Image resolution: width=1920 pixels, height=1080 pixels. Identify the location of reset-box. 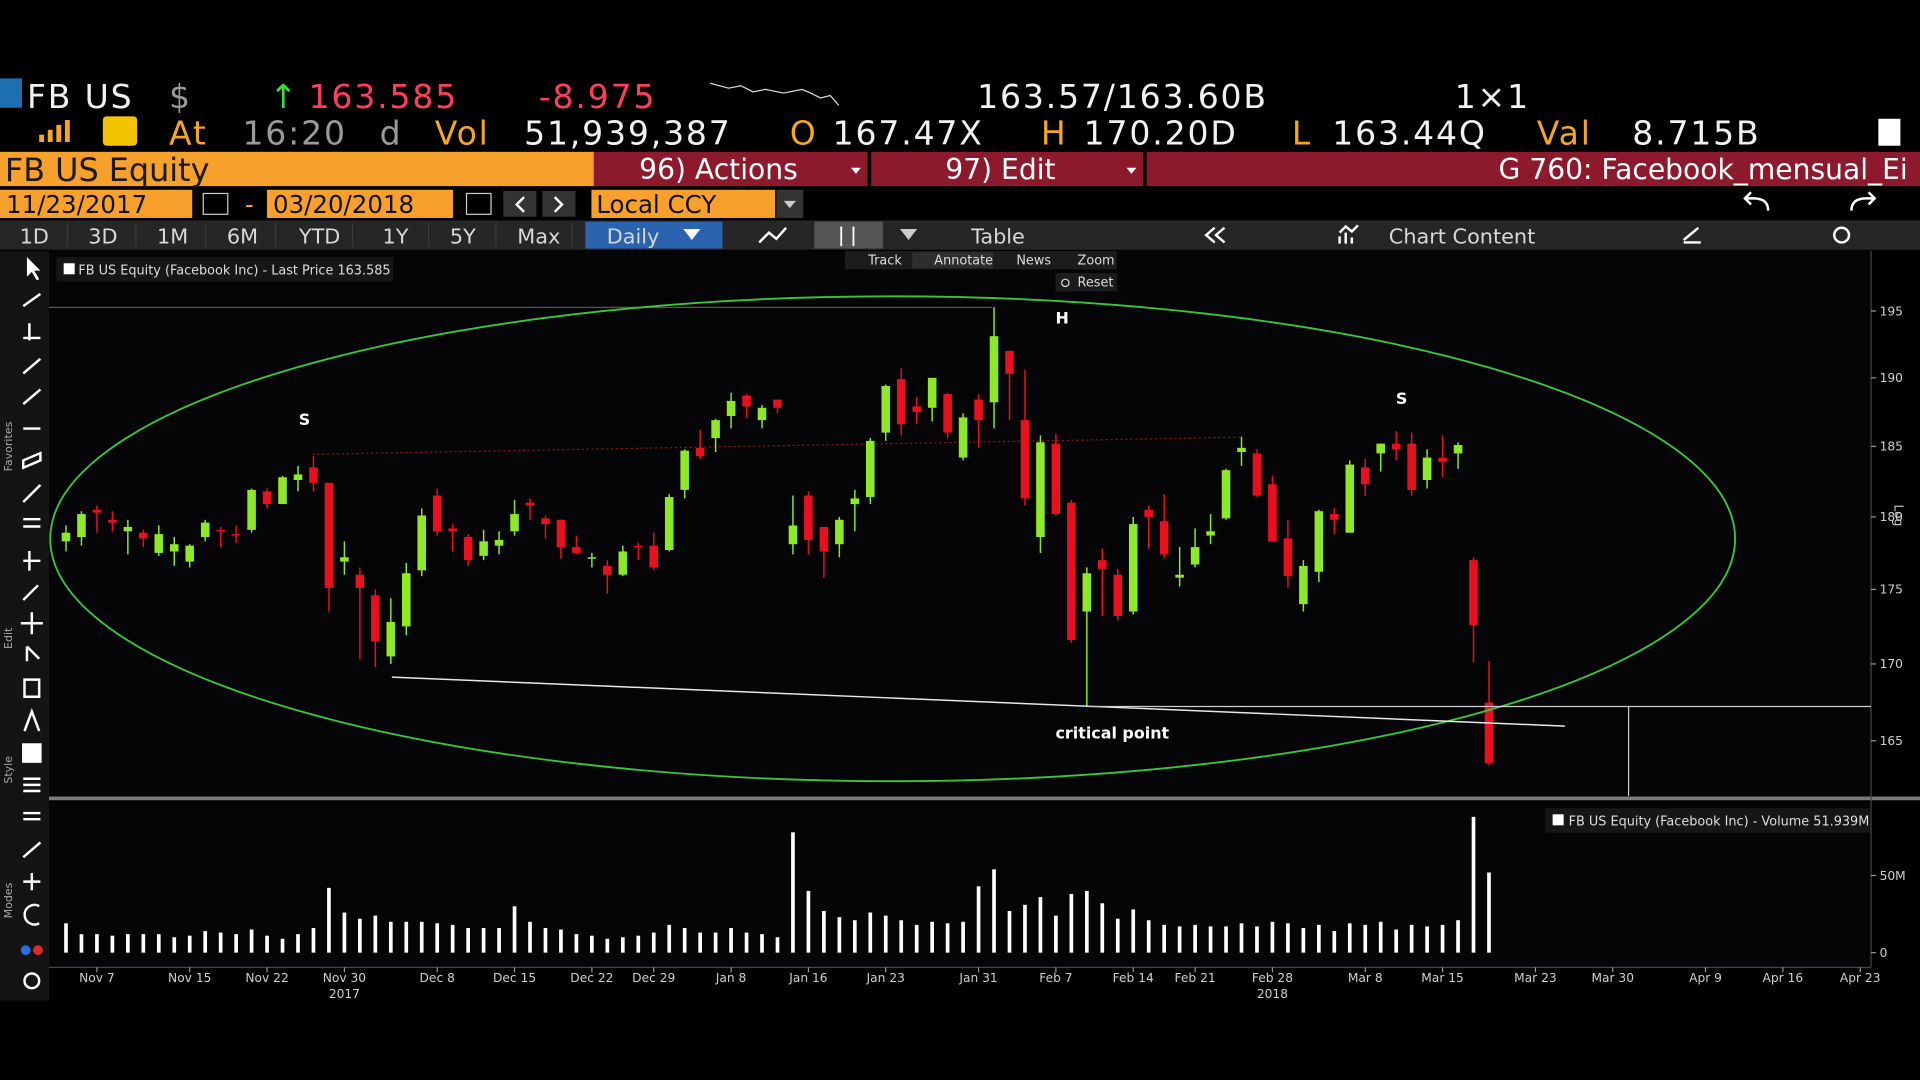
(1086, 282).